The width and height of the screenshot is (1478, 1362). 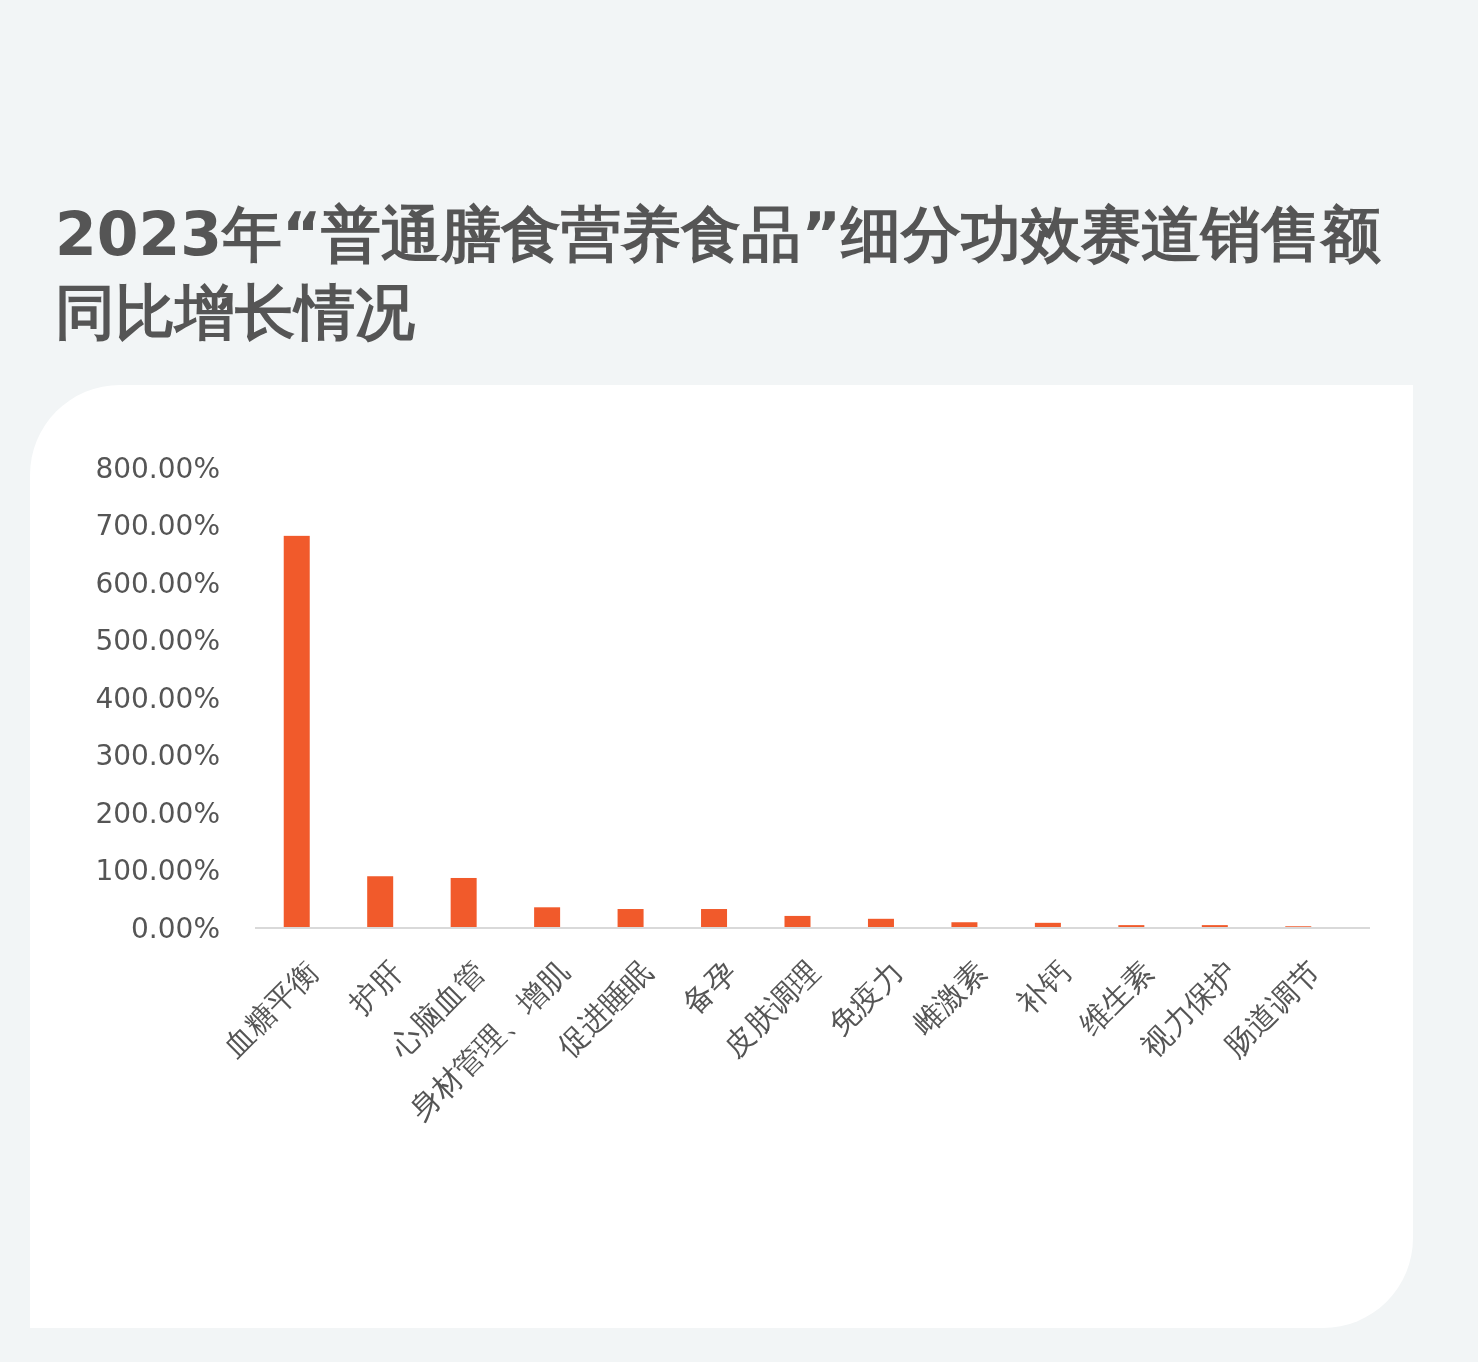 What do you see at coordinates (270, 1009) in the screenshot?
I see `x-tick-label: 血糖平衡` at bounding box center [270, 1009].